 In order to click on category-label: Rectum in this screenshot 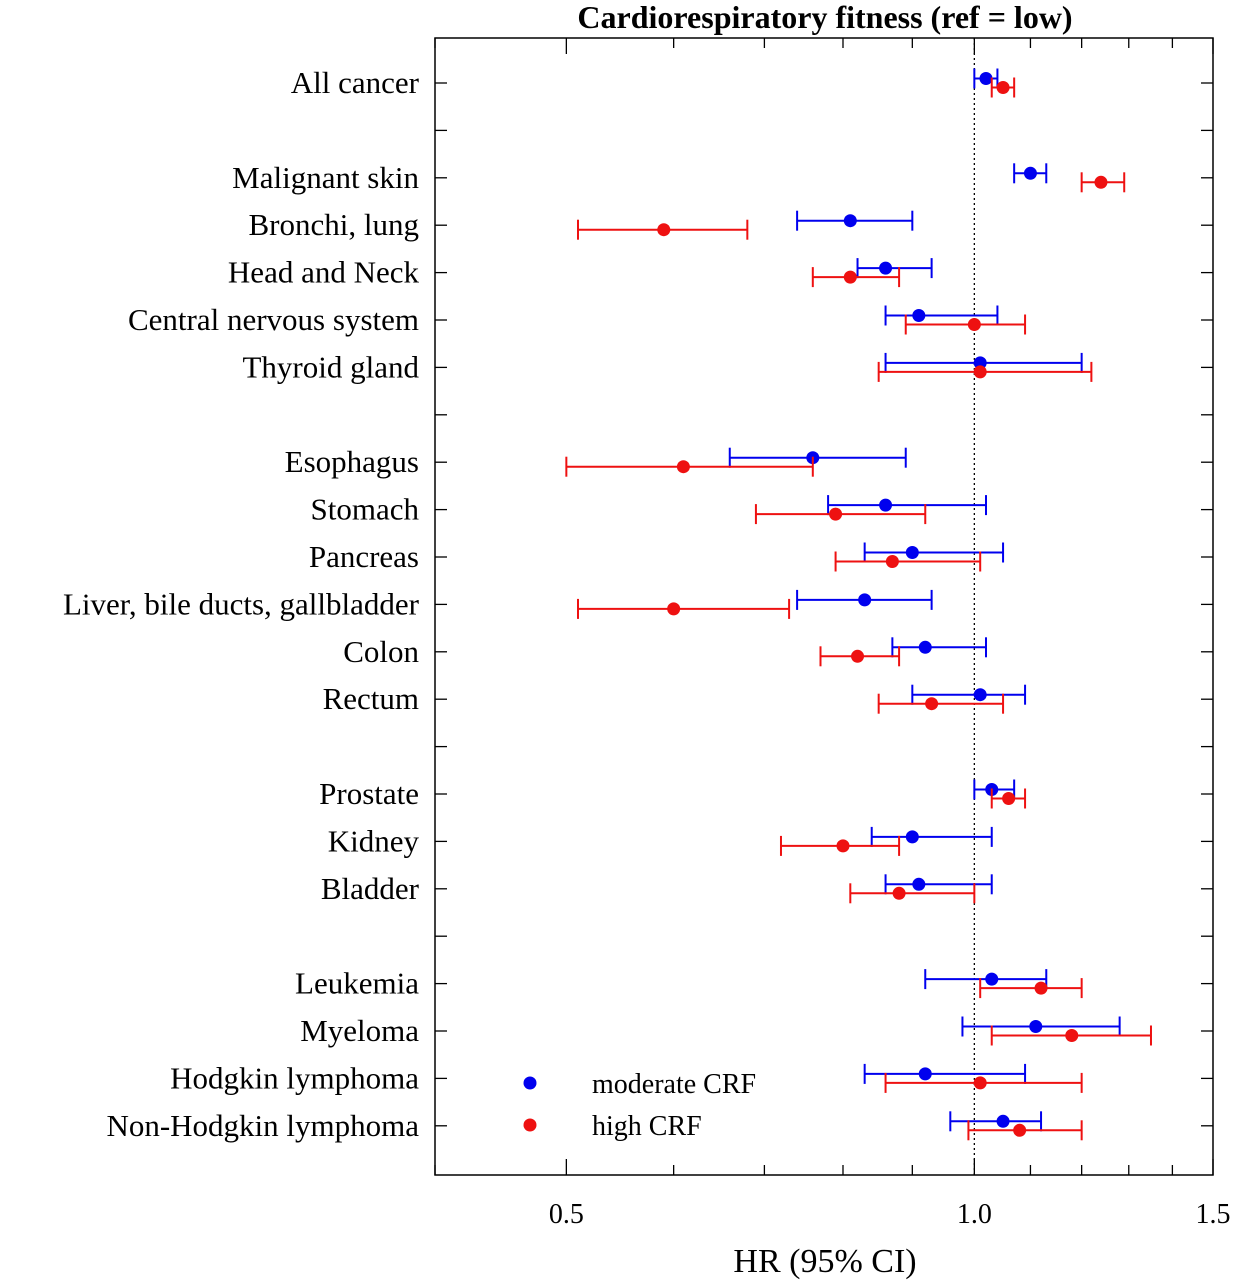, I will do `click(371, 698)`.